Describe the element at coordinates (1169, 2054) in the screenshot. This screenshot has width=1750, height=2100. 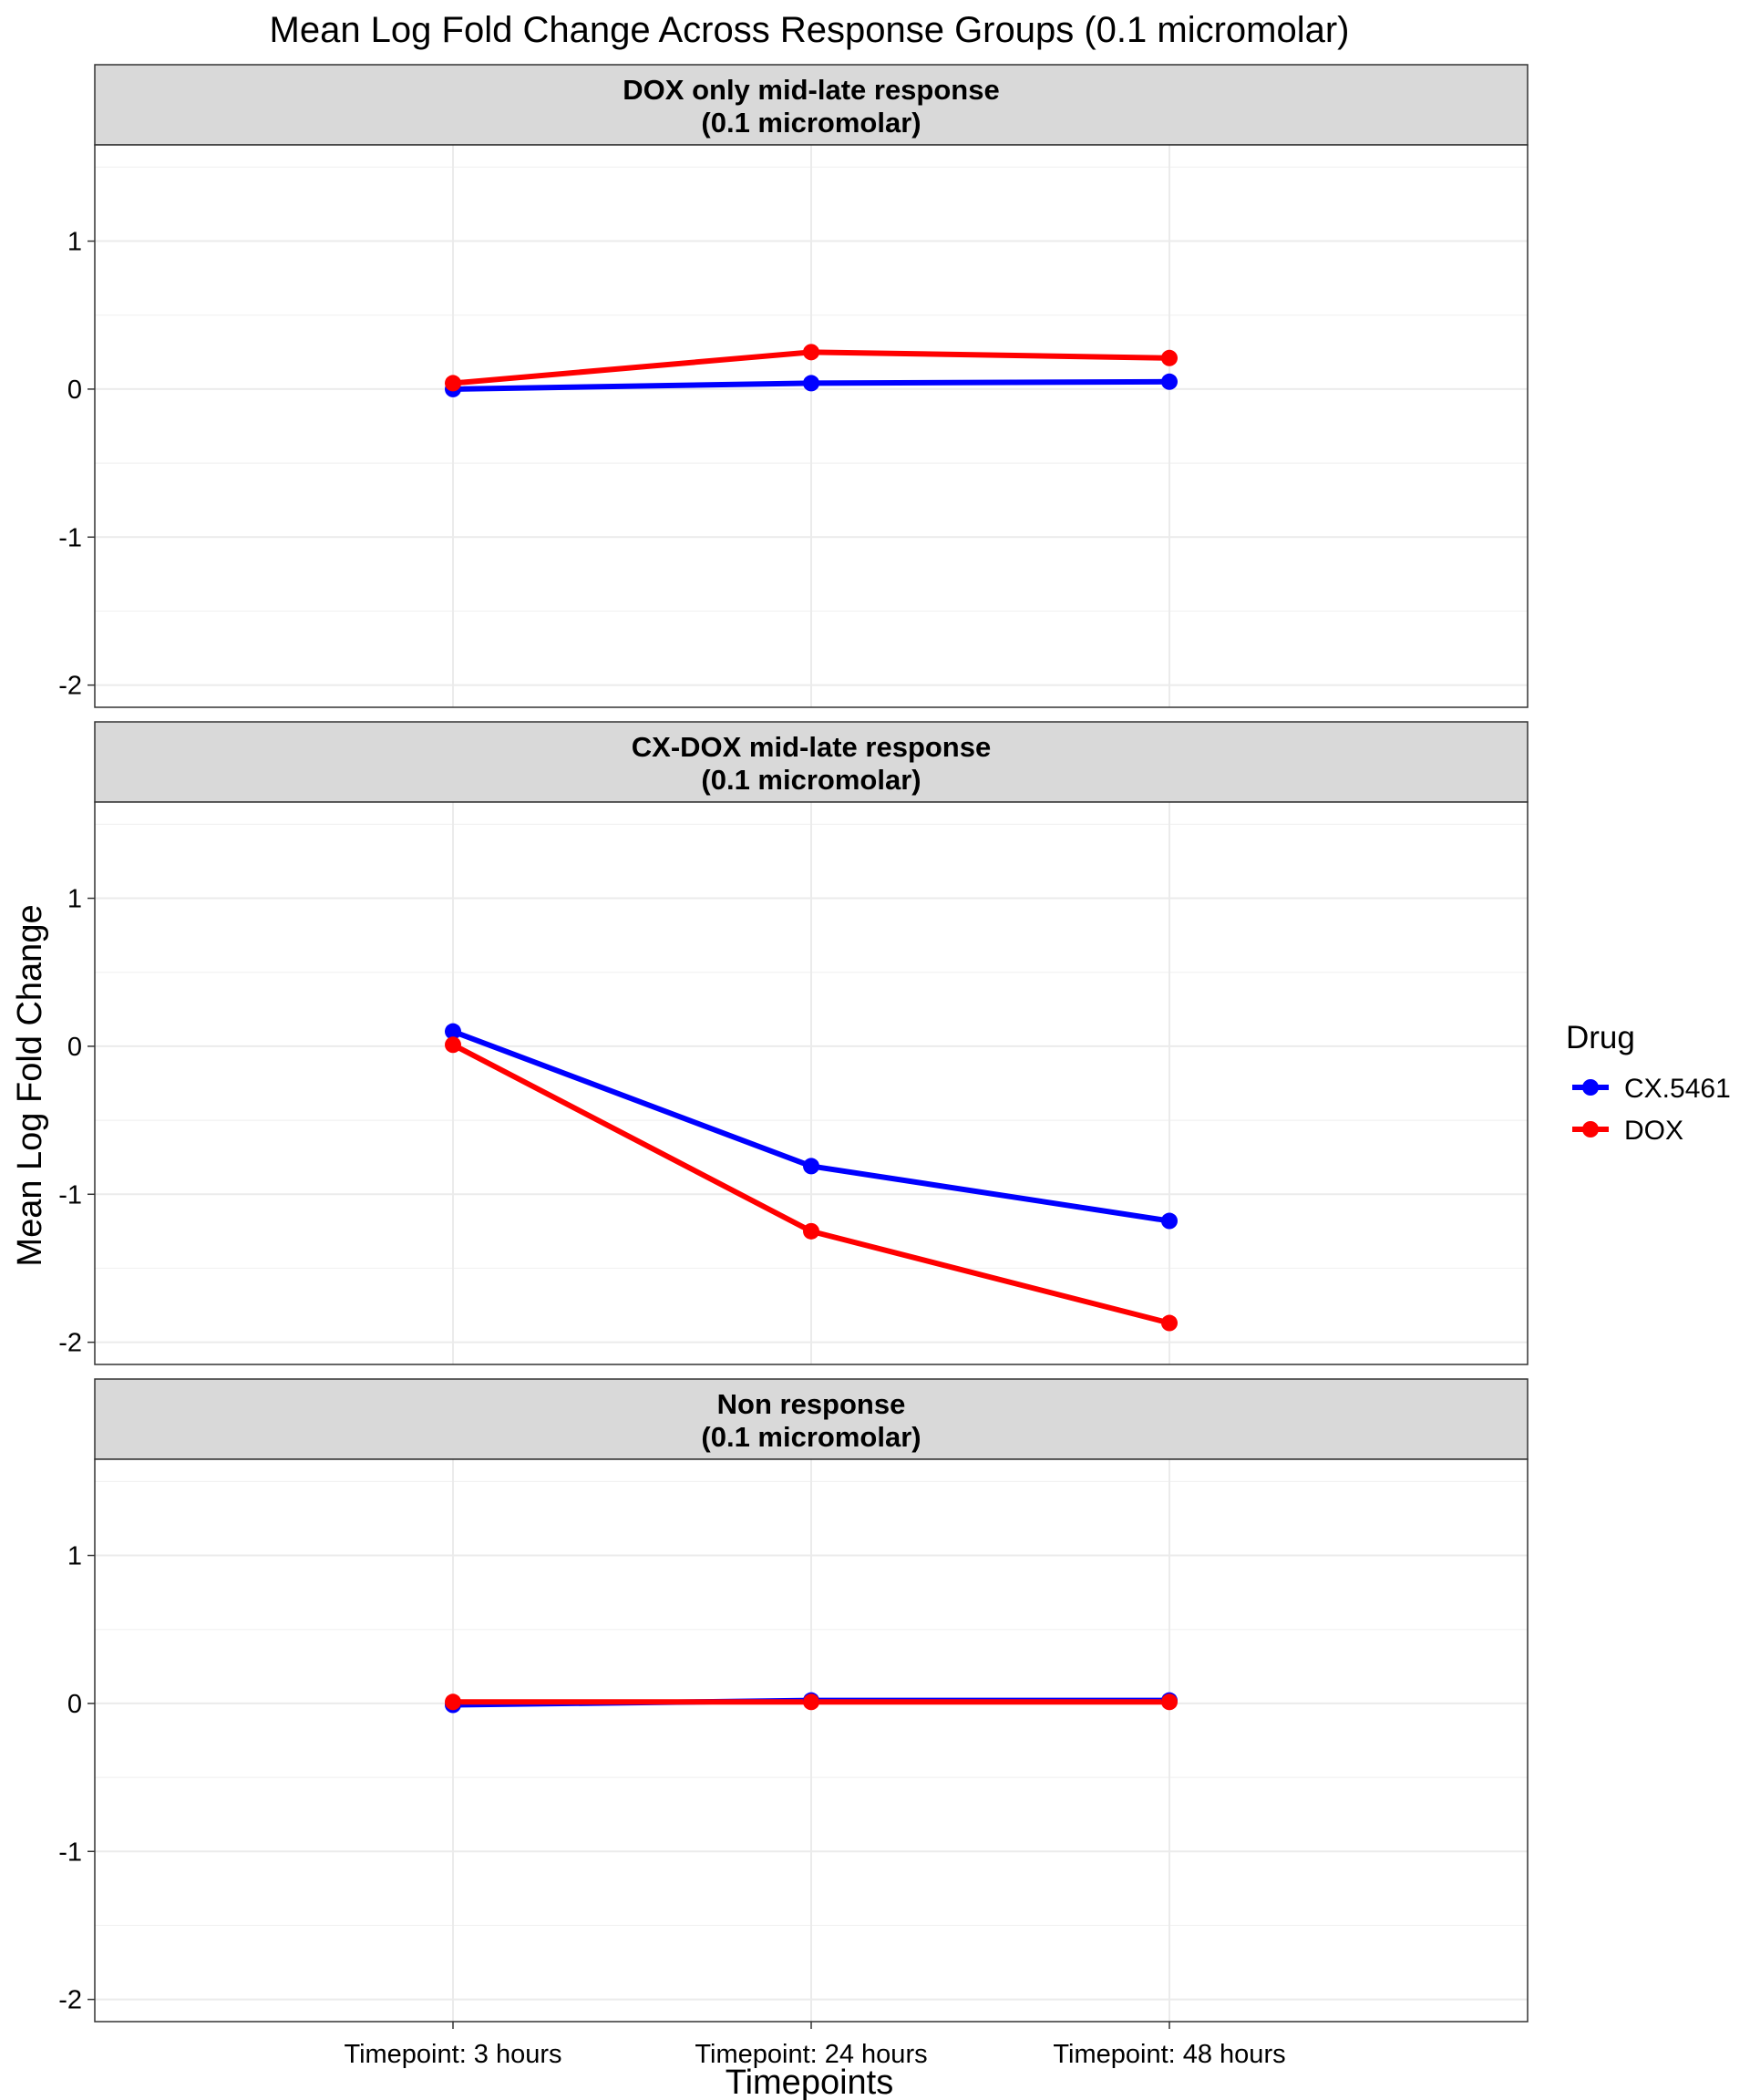
I see `x-tick-label: Timepoint: 48 hours` at that location.